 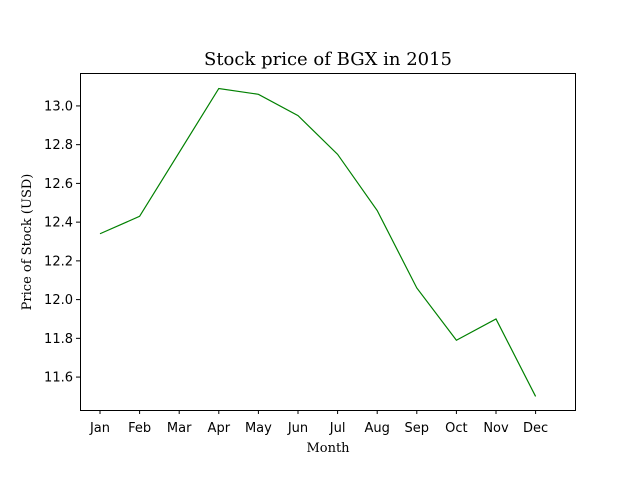 I want to click on x-tick-label: Jul, so click(x=337, y=428).